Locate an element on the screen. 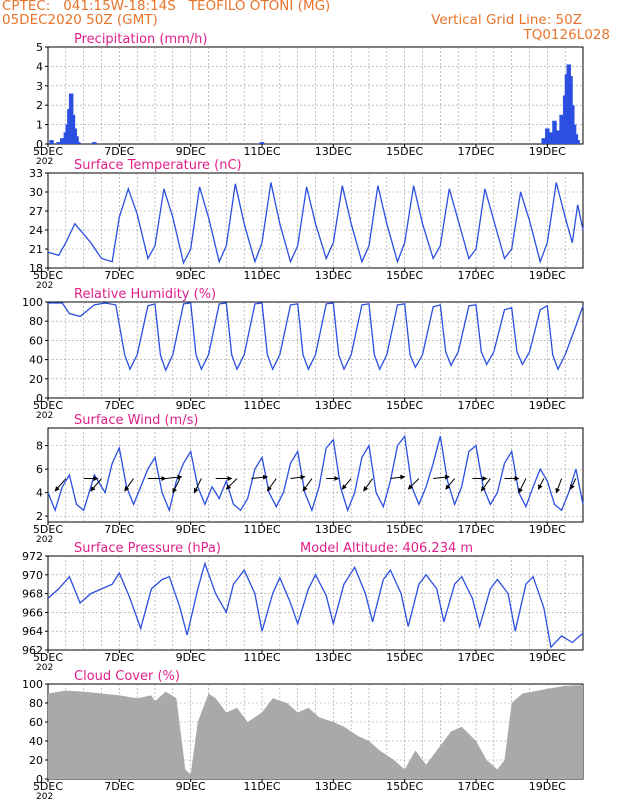 The height and width of the screenshot is (800, 618). cloud-ytick-label: 100 is located at coordinates (32, 684).